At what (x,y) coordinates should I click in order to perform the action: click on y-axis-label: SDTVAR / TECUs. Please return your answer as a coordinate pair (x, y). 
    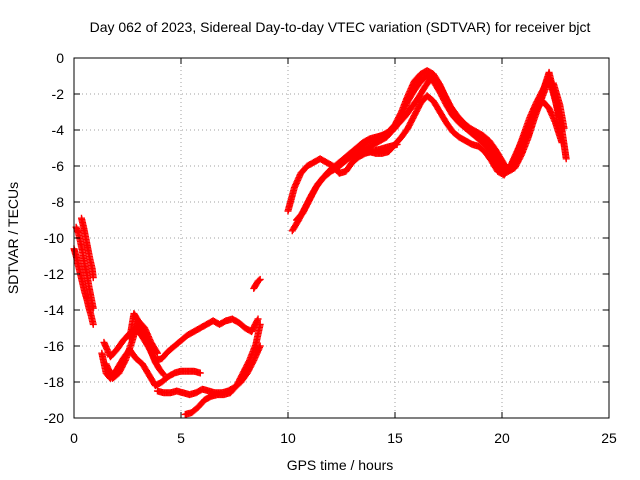
    Looking at the image, I should click on (13, 238).